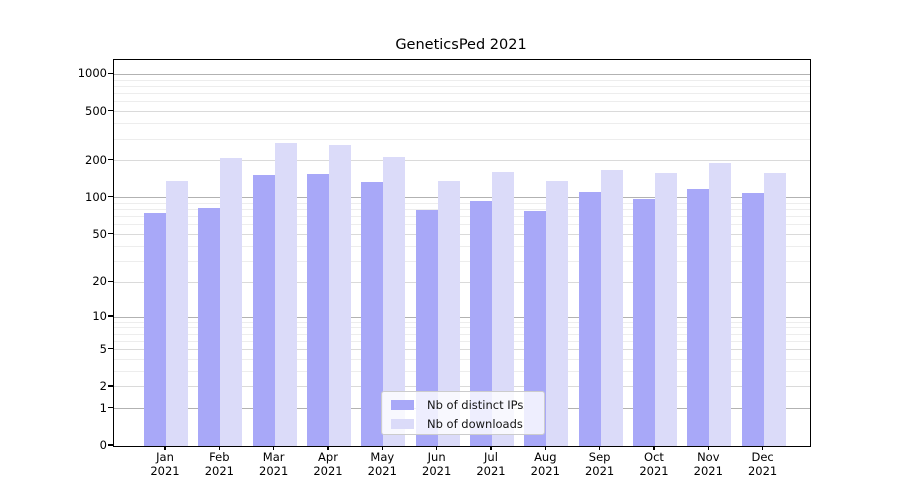 Image resolution: width=900 pixels, height=500 pixels. I want to click on legend-item-downloads: Nb of downloads, so click(467, 424).